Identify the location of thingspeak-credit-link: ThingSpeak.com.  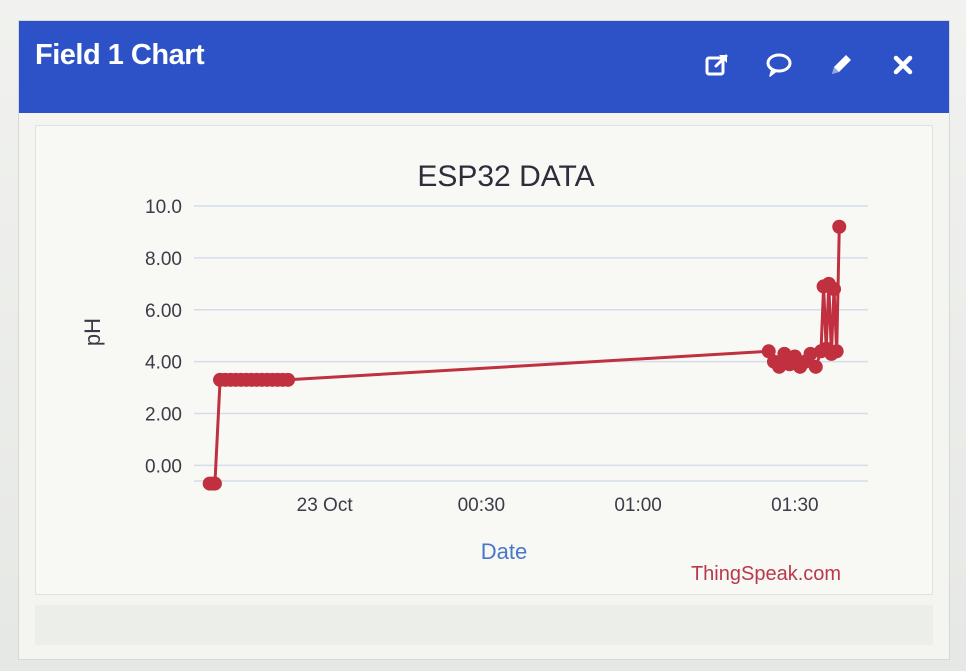
(766, 574).